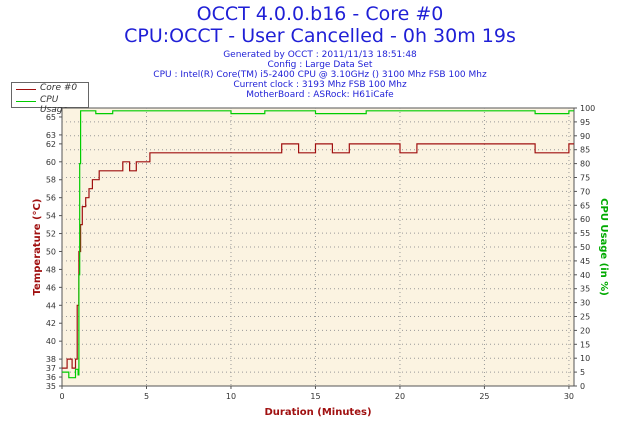 The width and height of the screenshot is (640, 427). What do you see at coordinates (51, 323) in the screenshot?
I see `left-tick-label: 42` at bounding box center [51, 323].